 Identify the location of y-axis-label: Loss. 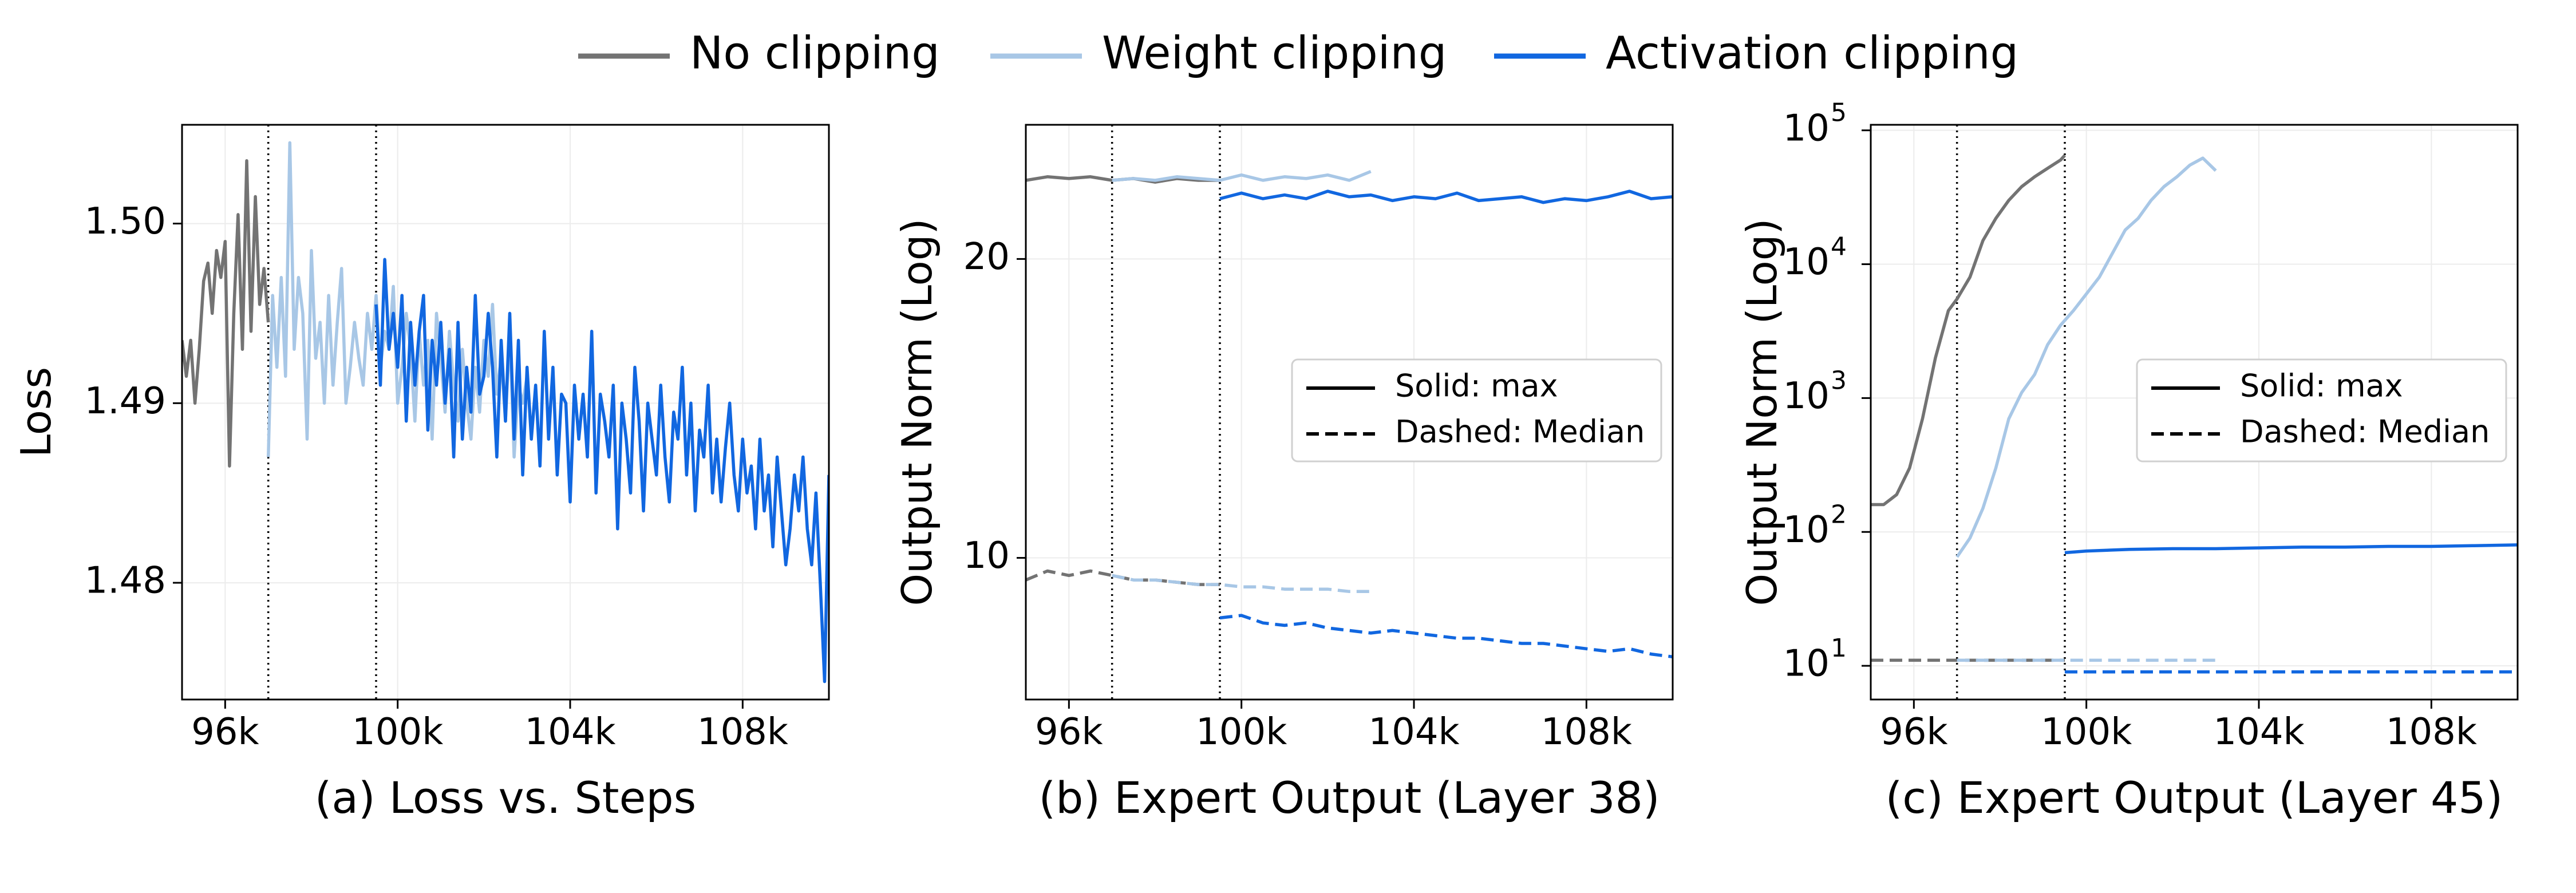
(36, 412).